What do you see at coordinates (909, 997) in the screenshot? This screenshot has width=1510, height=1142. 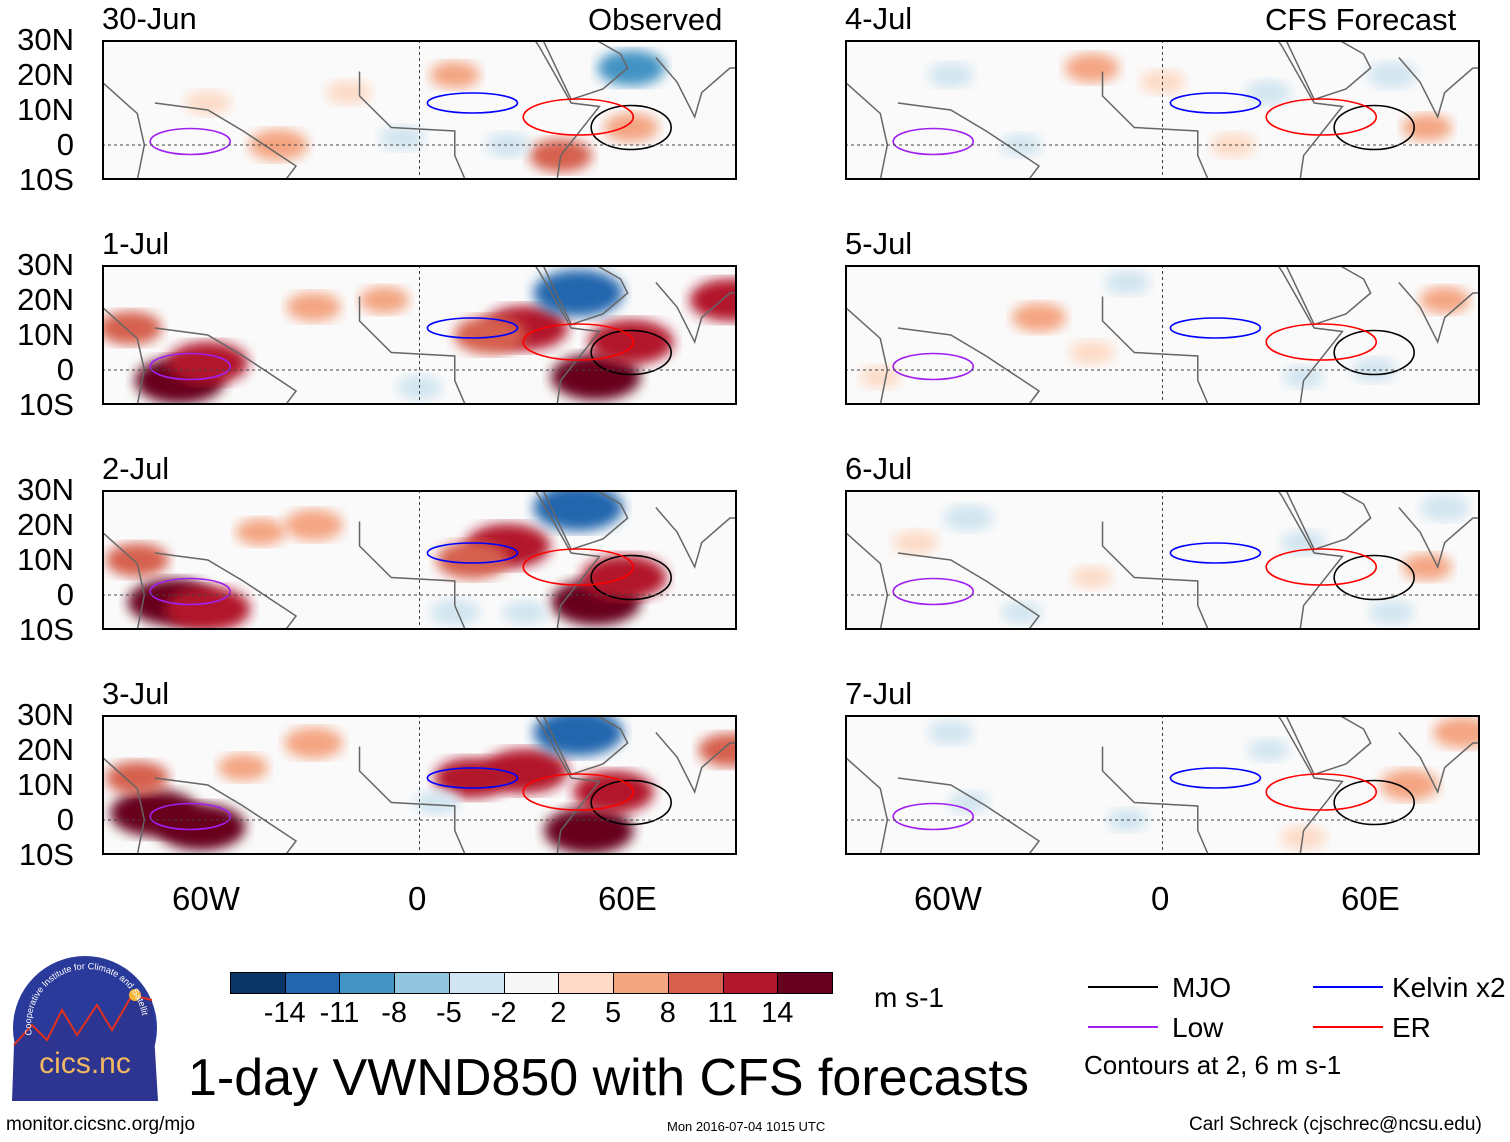 I see `colorbar-units: m s-1` at bounding box center [909, 997].